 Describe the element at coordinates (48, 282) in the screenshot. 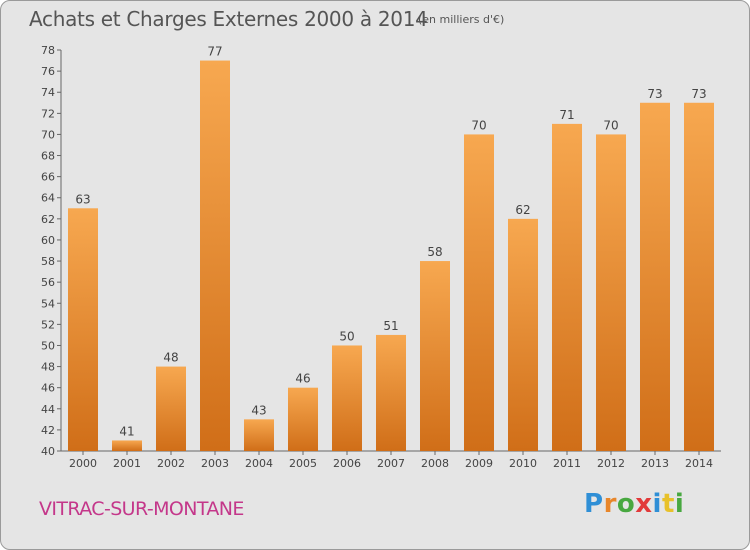

I see `y-tick-label: 56` at that location.